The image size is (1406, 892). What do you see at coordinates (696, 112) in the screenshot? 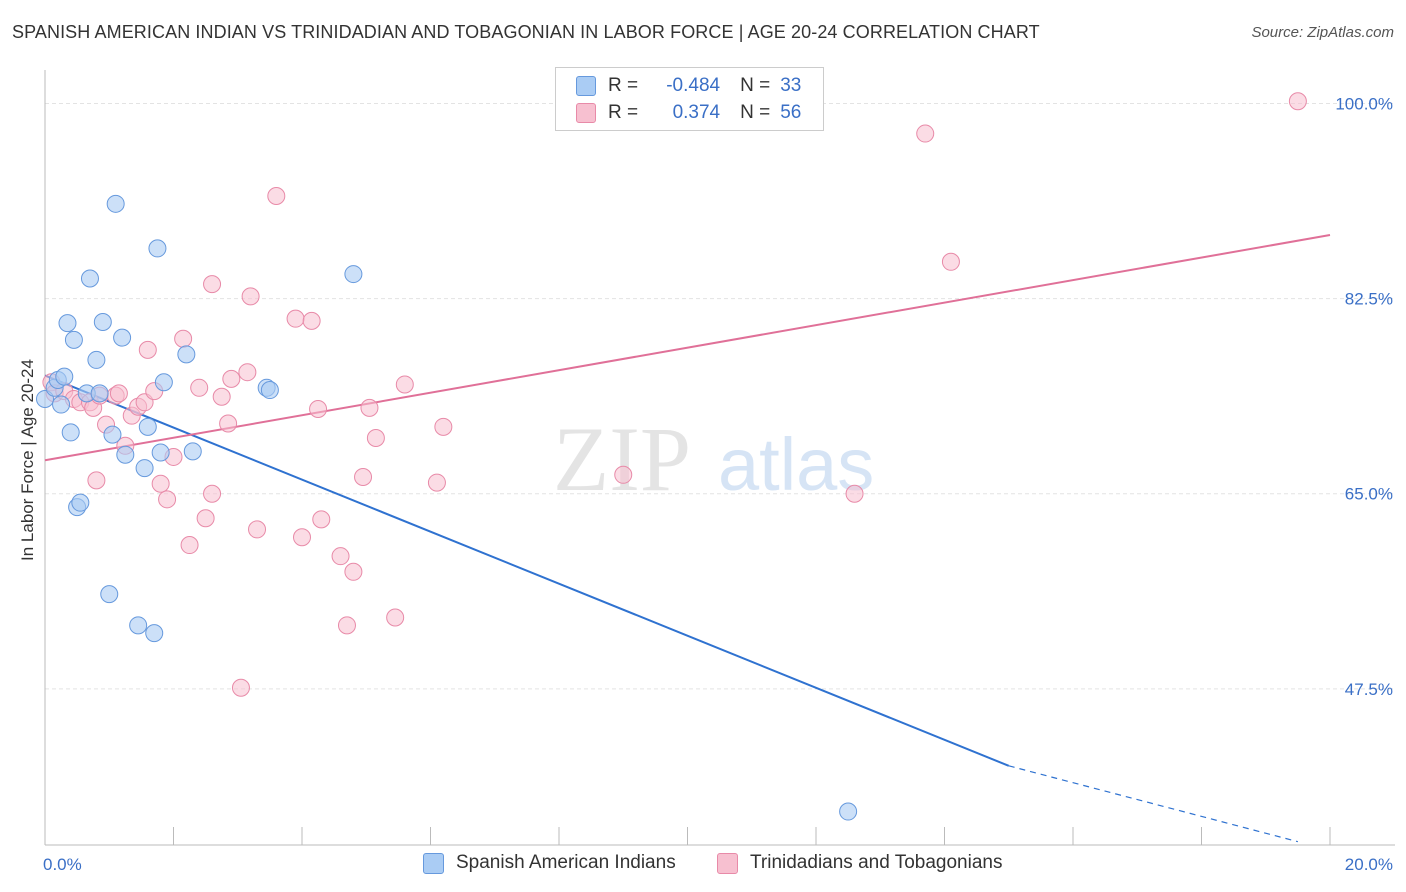
I see `legend-r-value-2: 0.374` at bounding box center [696, 112].